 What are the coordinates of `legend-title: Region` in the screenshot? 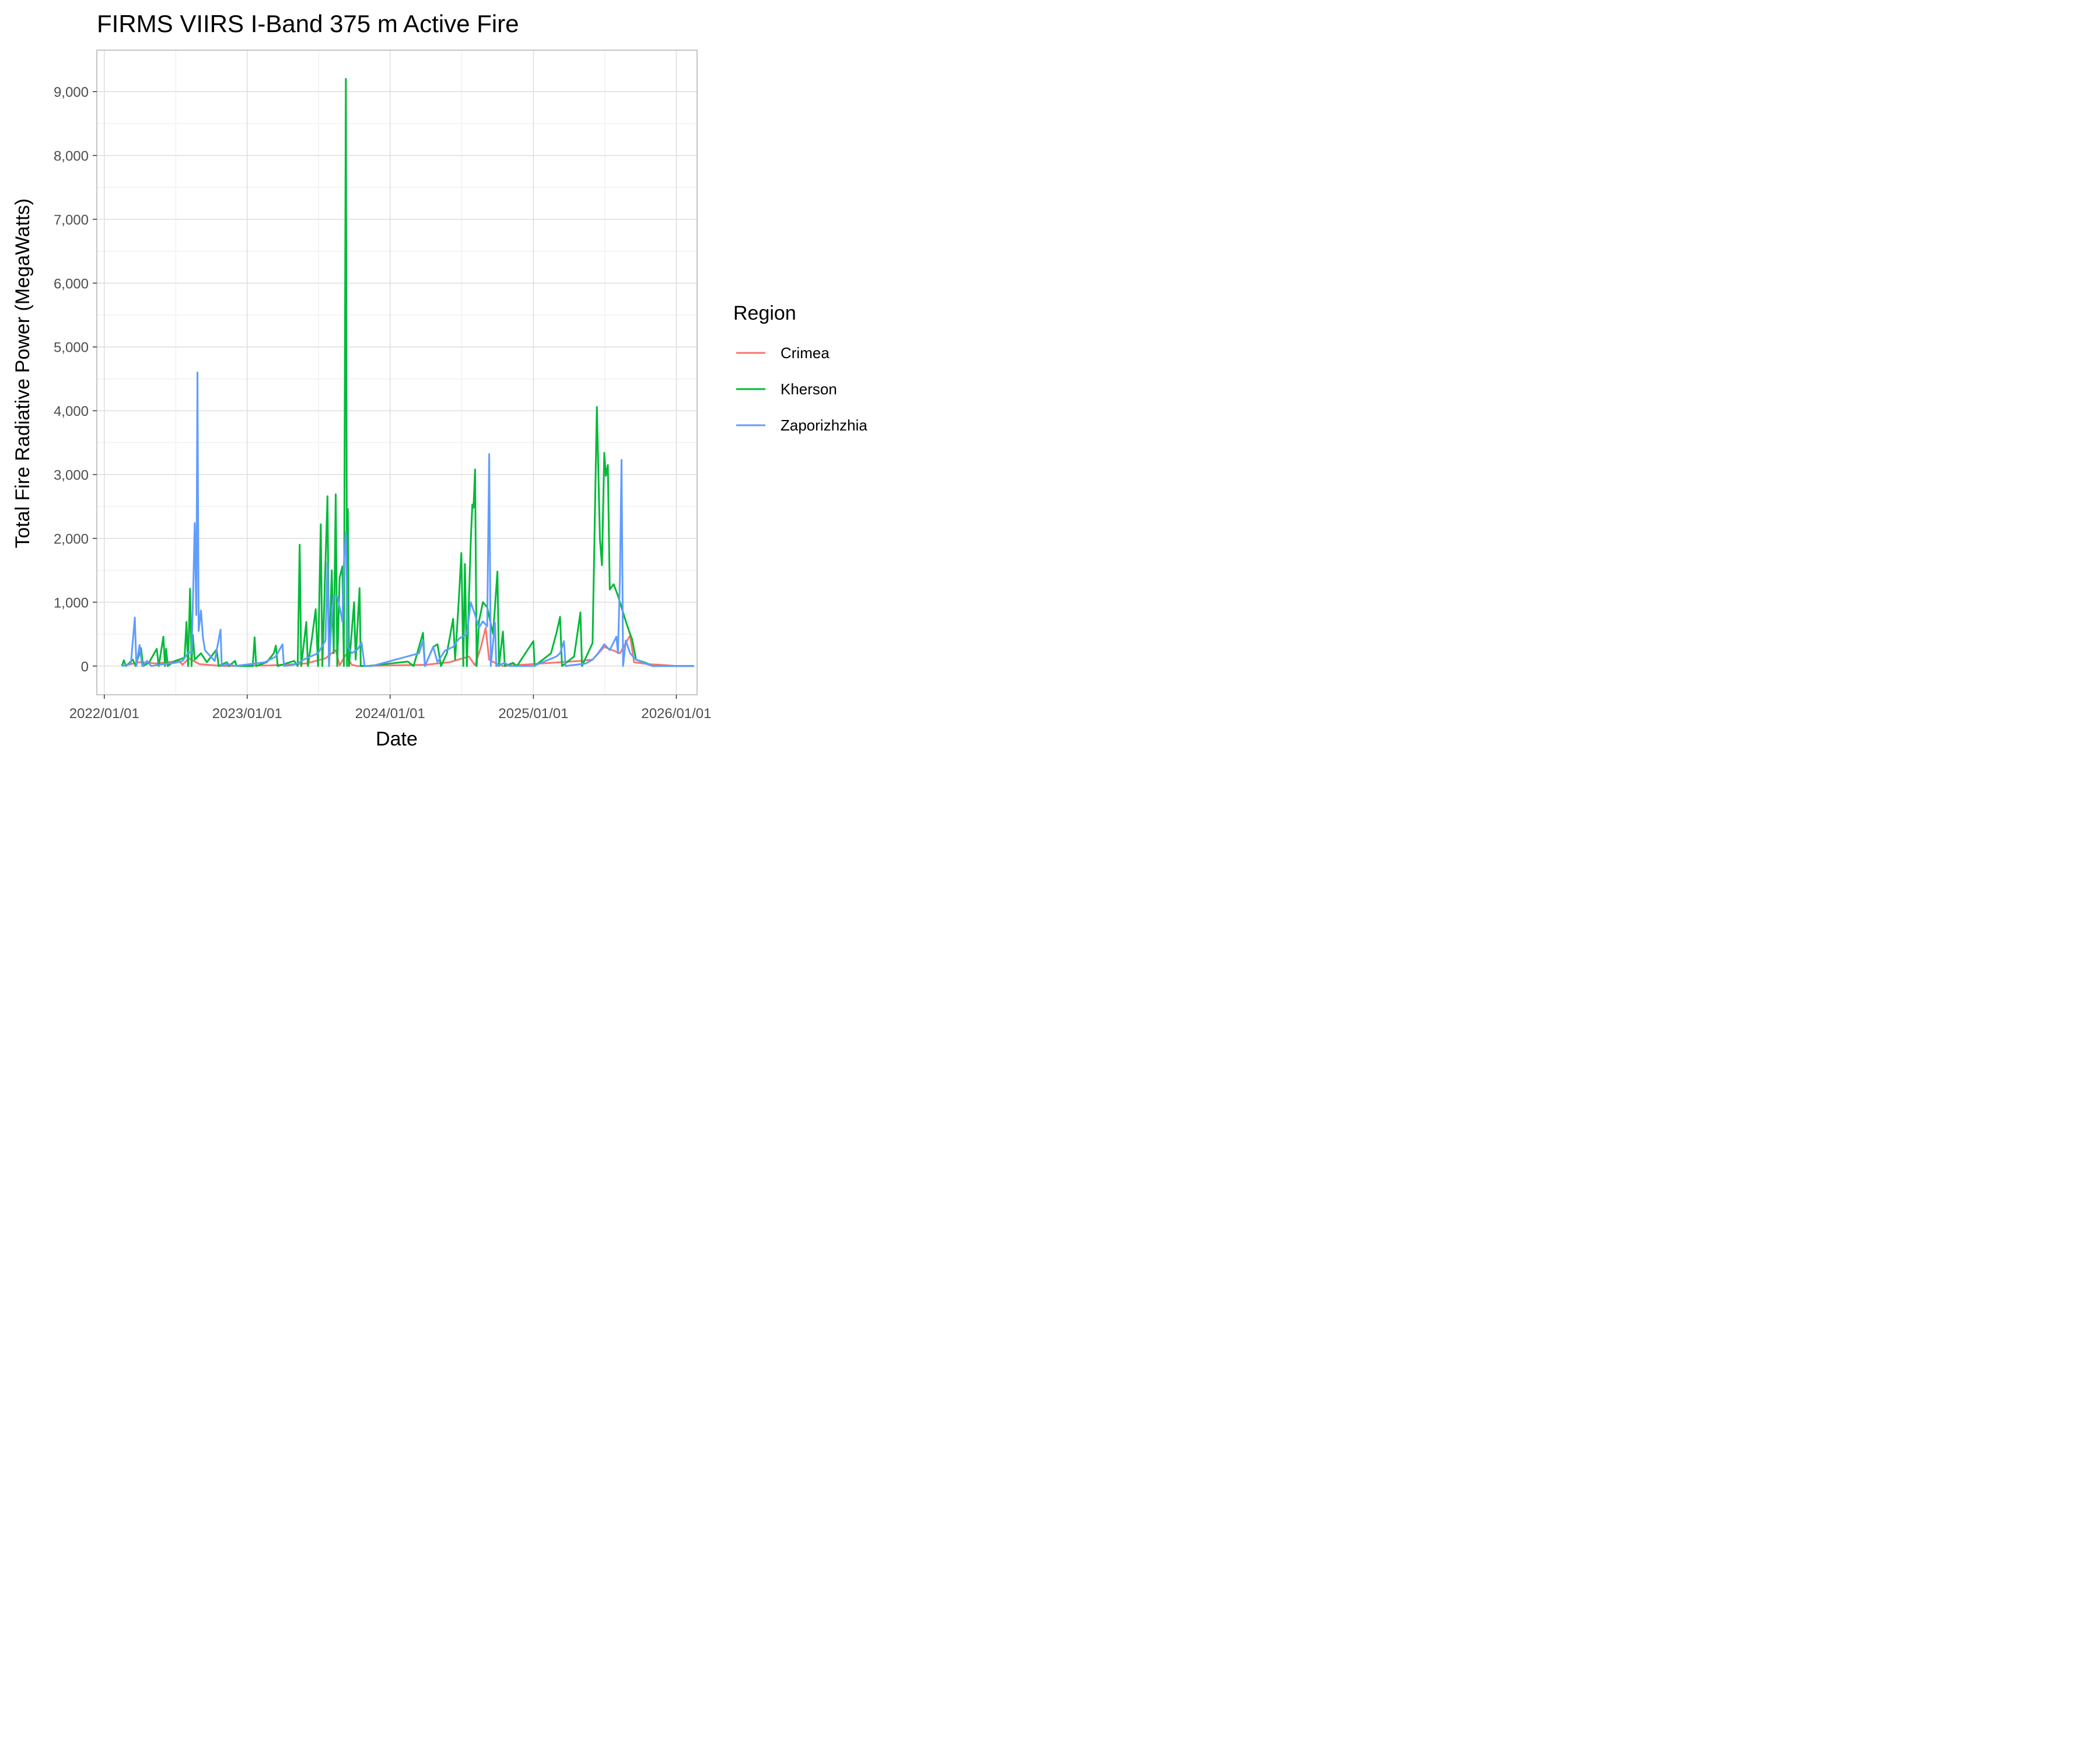 It's located at (764, 313).